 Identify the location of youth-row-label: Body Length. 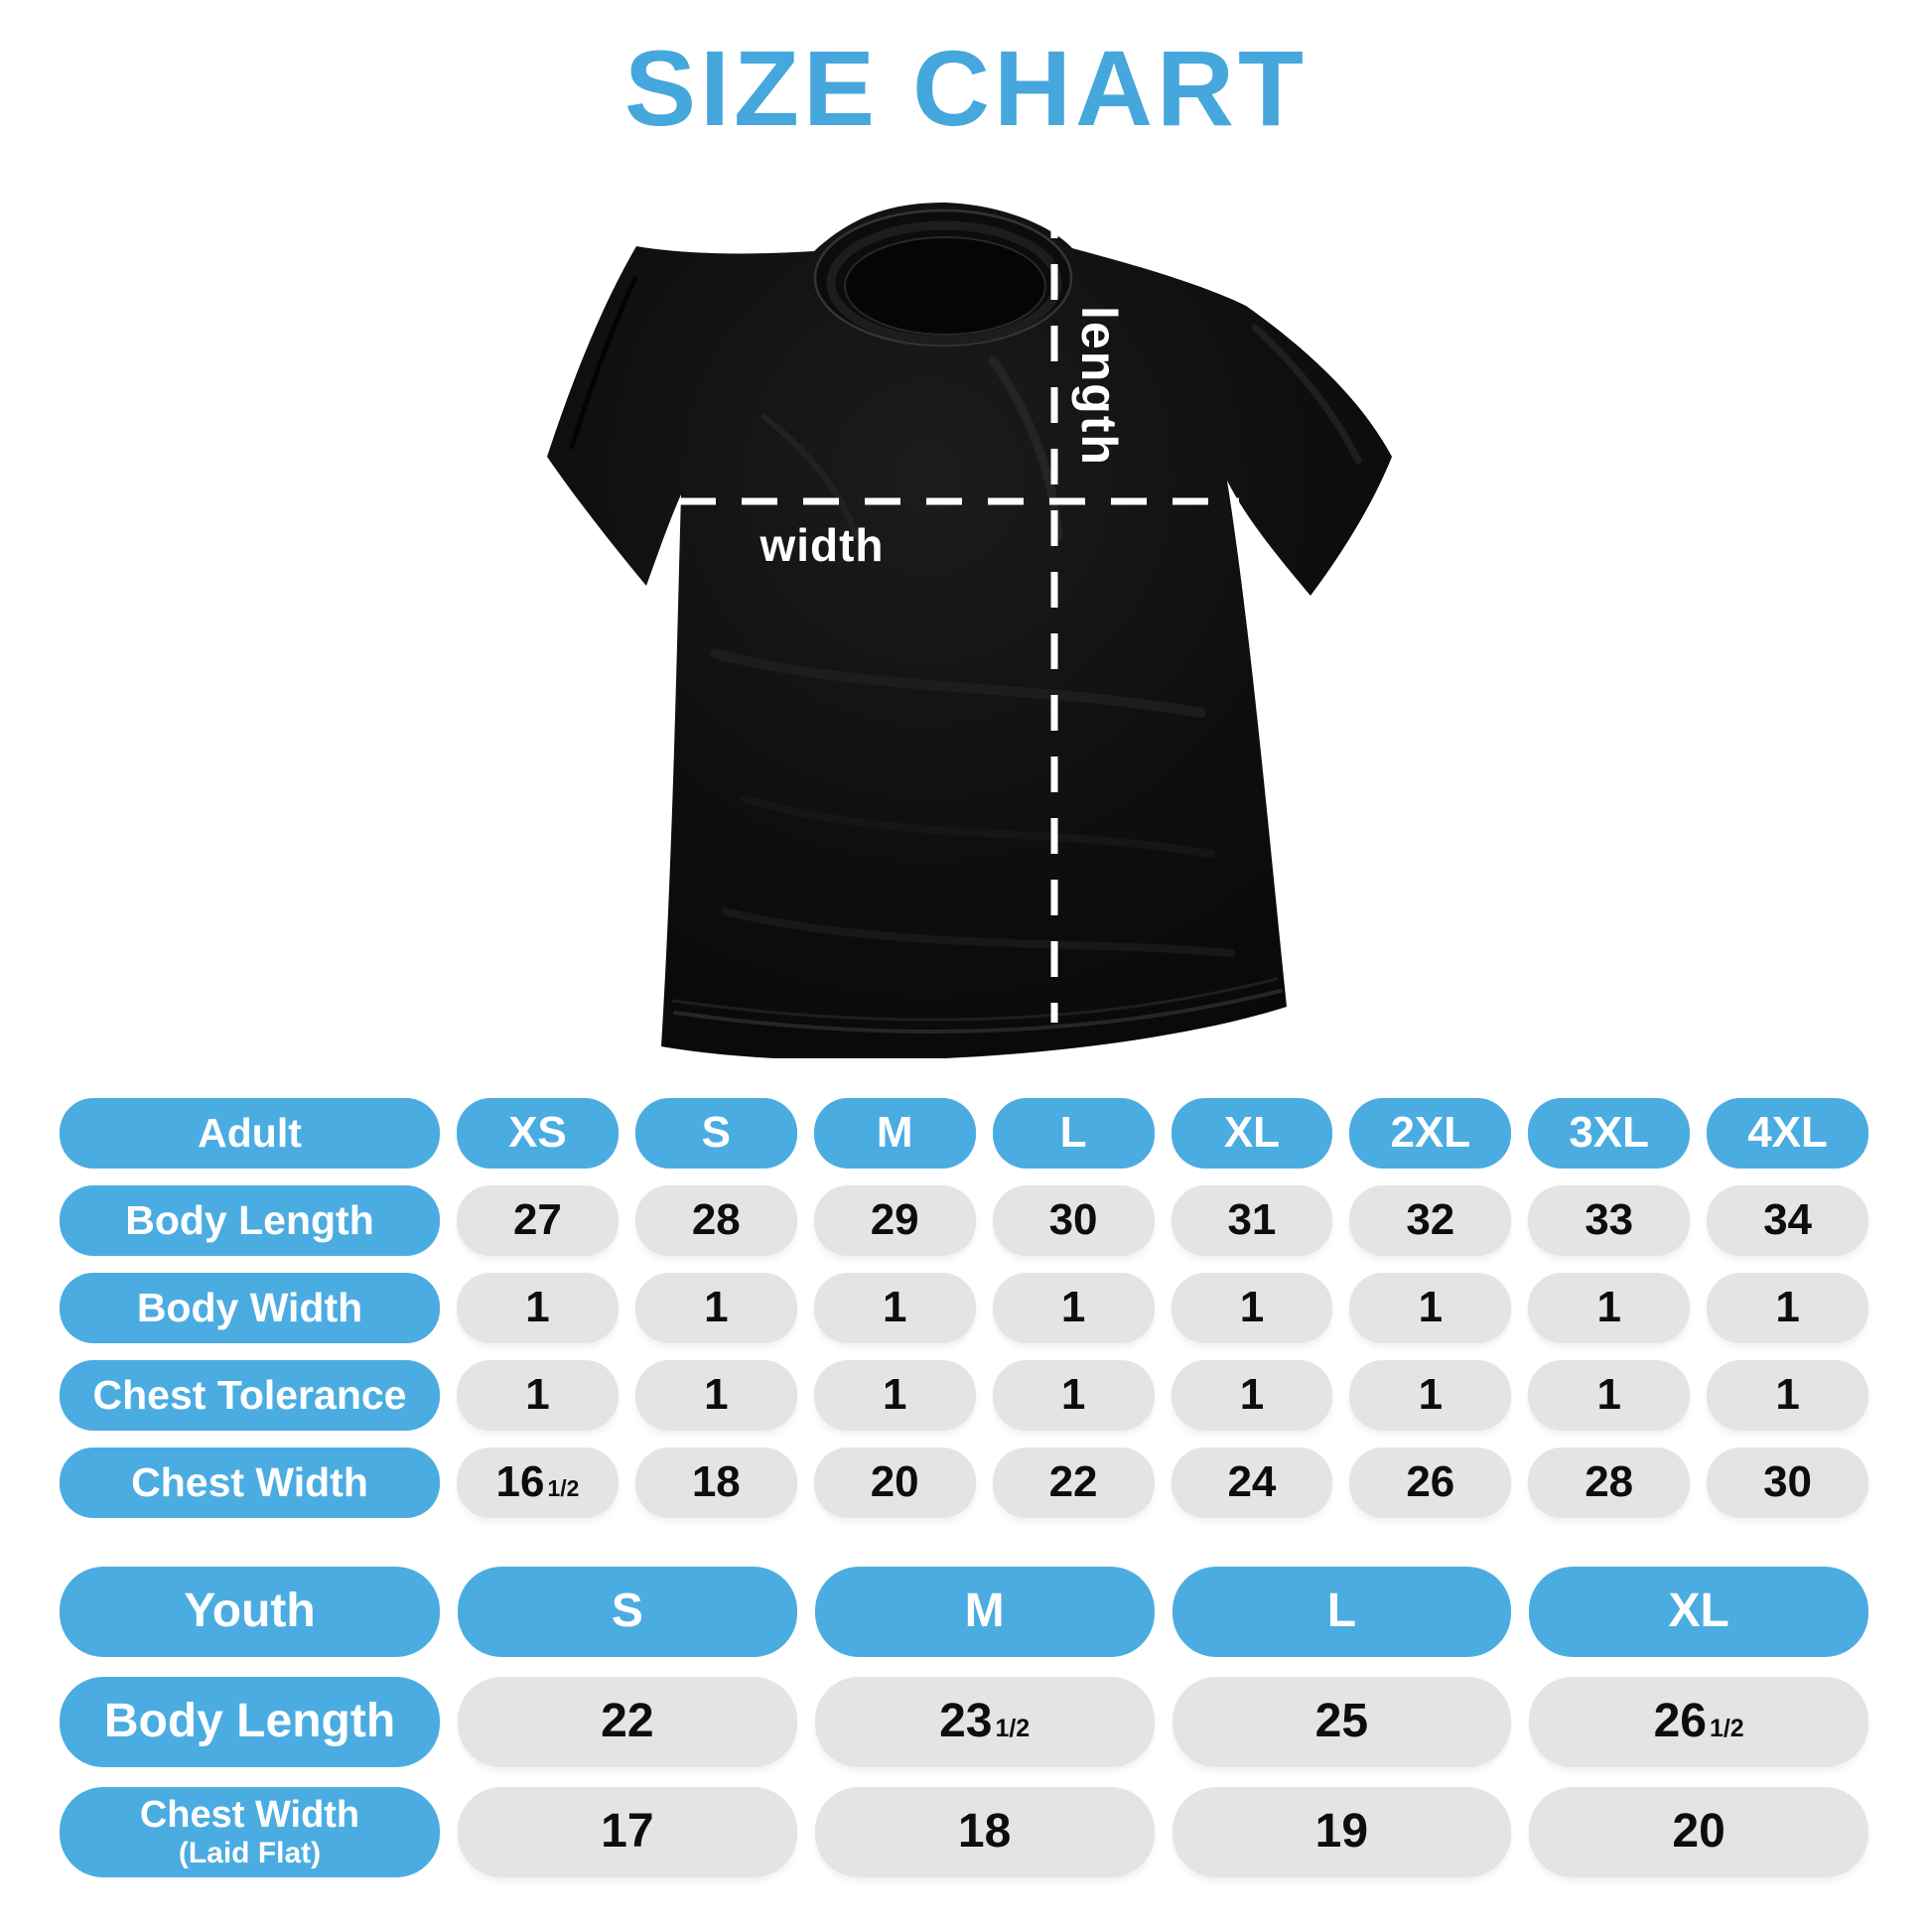
(250, 1722).